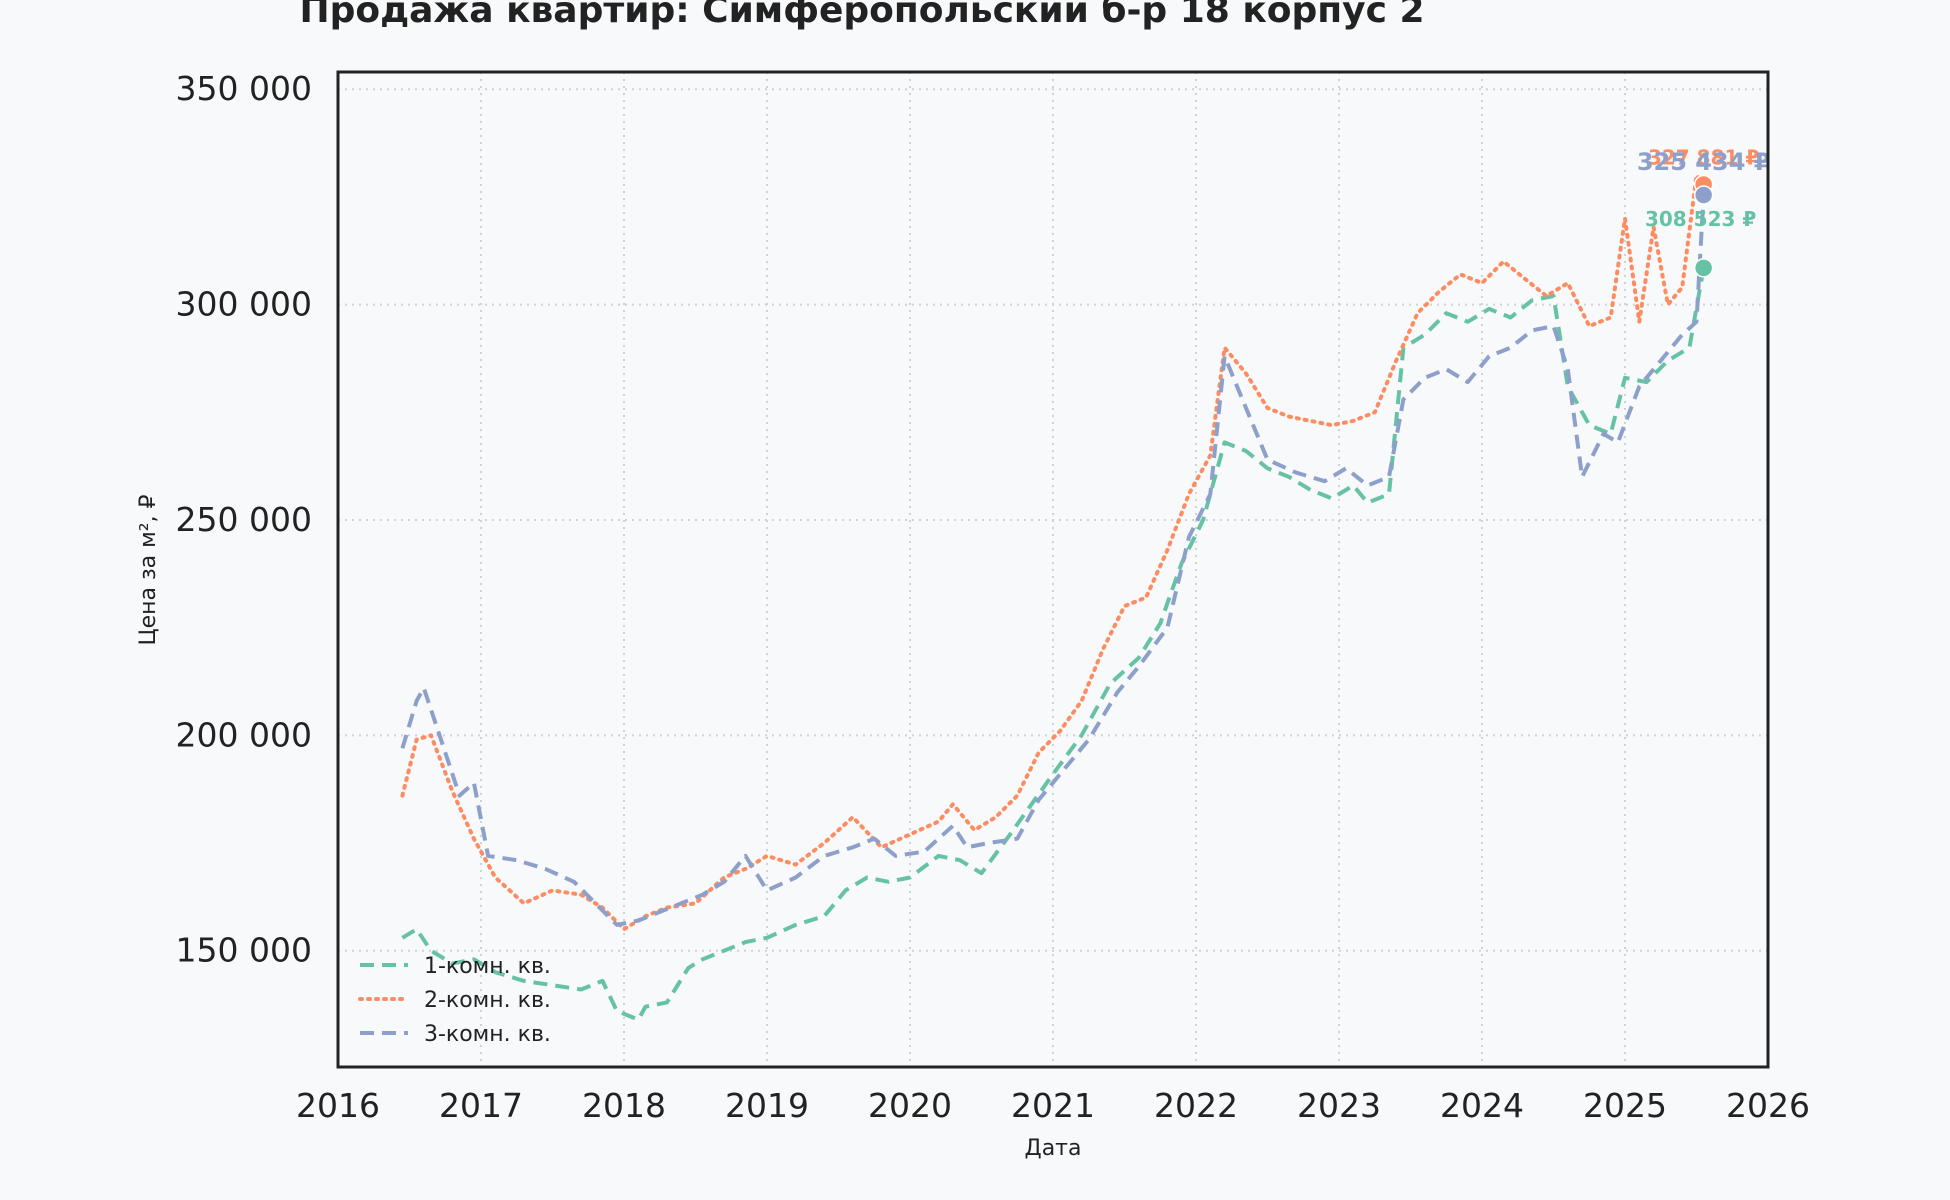 The height and width of the screenshot is (1200, 1950). I want to click on x-tick-label: 2016, so click(338, 1105).